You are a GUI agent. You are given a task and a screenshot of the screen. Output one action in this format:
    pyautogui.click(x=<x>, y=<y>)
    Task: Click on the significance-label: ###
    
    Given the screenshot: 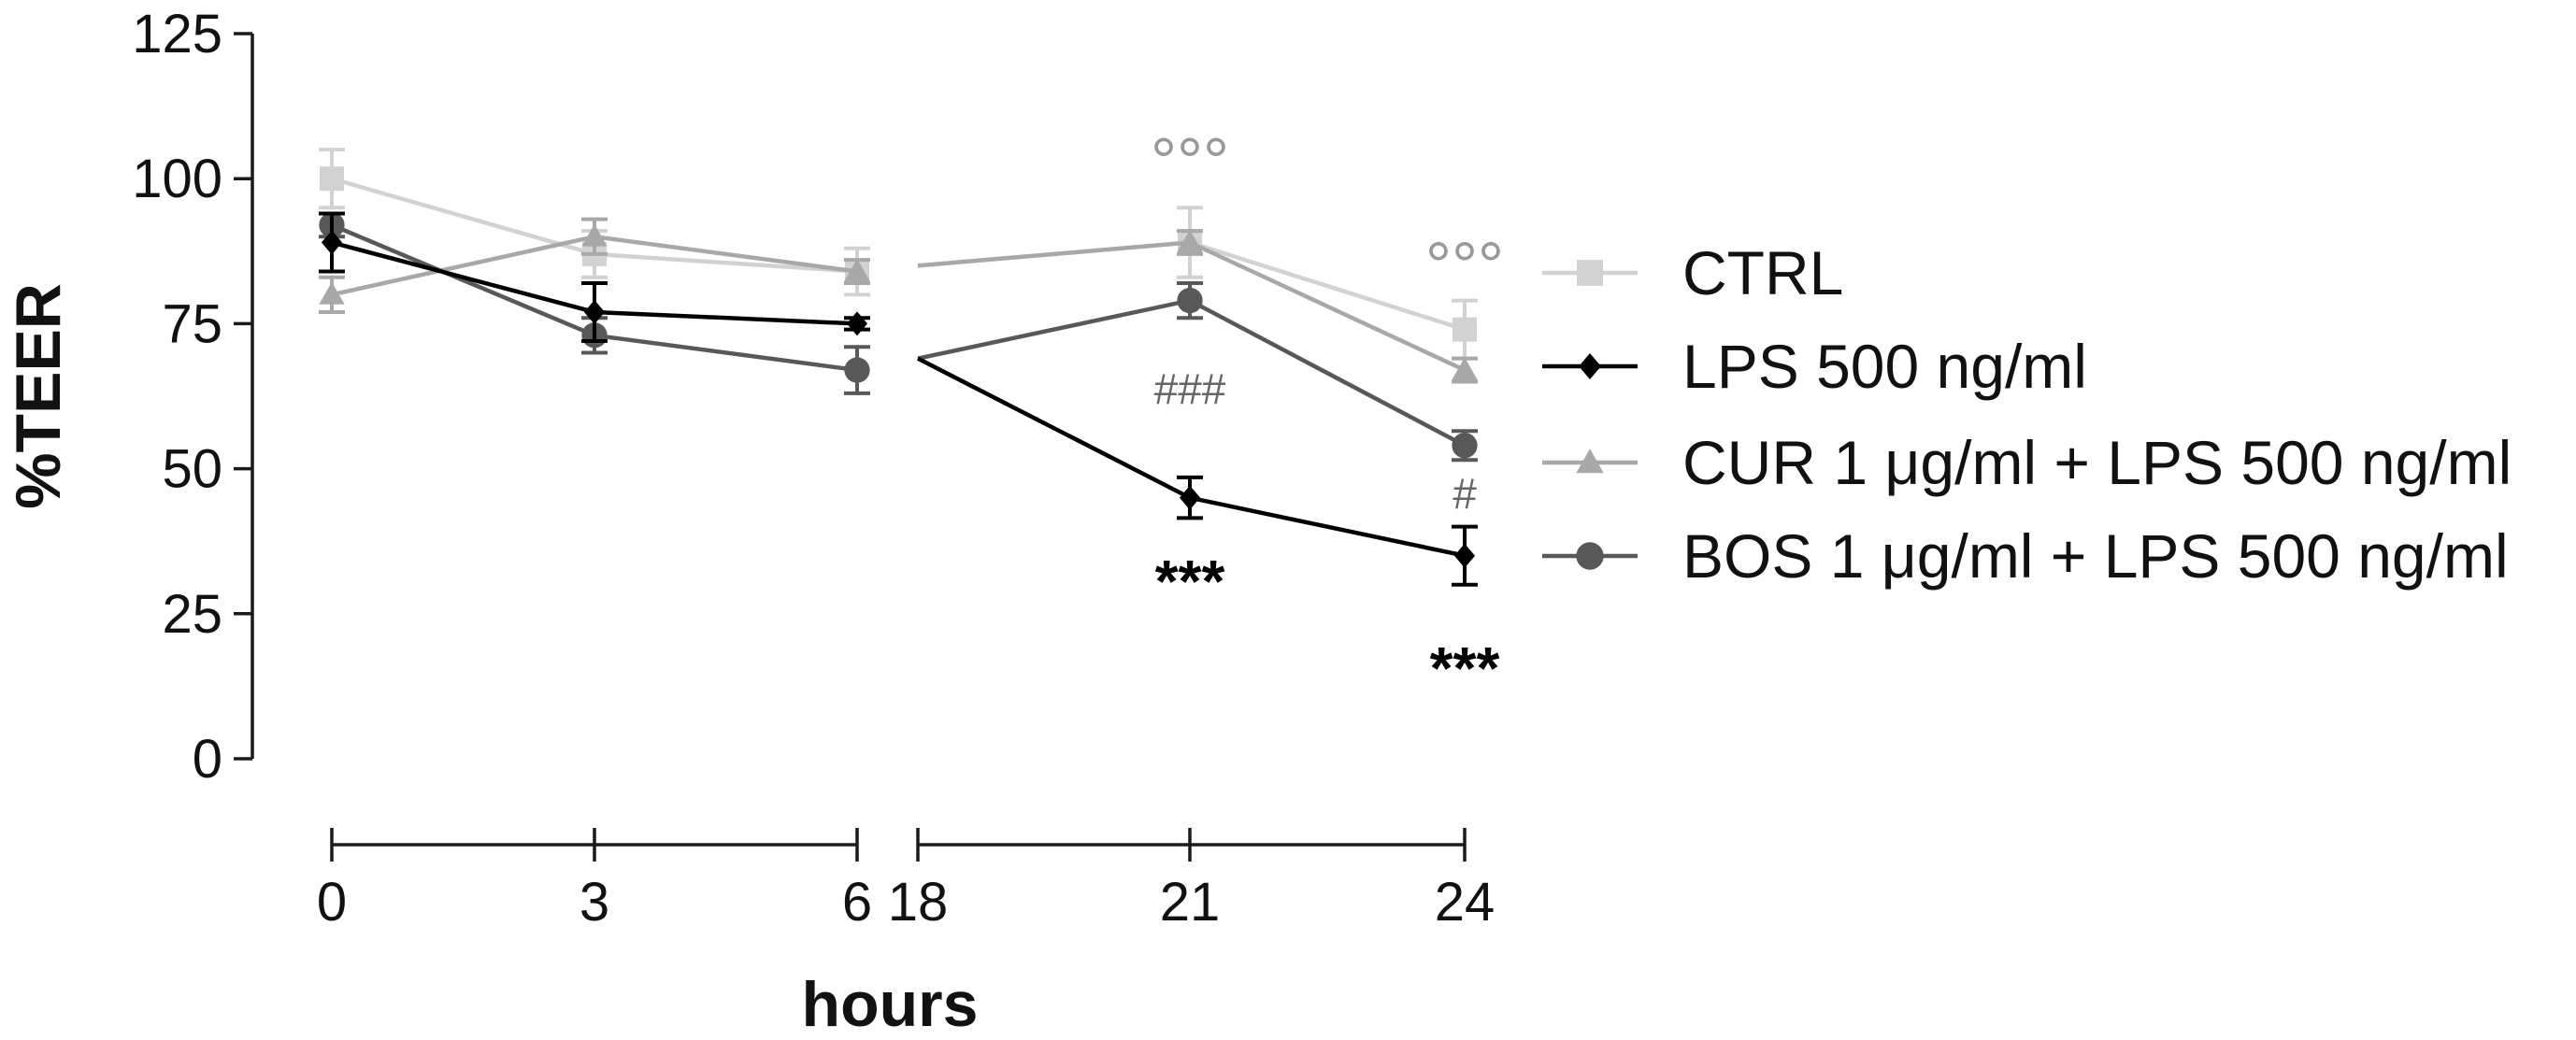 What is the action you would take?
    pyautogui.click(x=1190, y=389)
    